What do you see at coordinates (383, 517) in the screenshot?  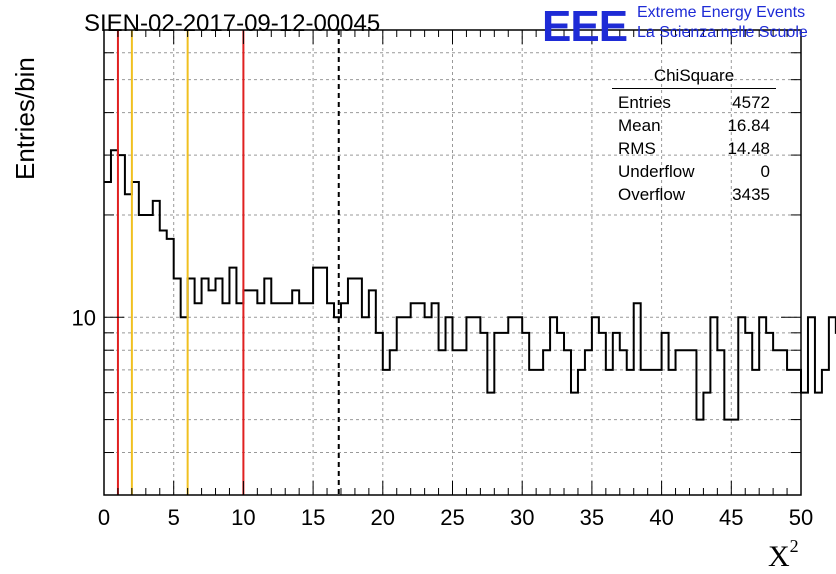 I see `x-tick-label: 20` at bounding box center [383, 517].